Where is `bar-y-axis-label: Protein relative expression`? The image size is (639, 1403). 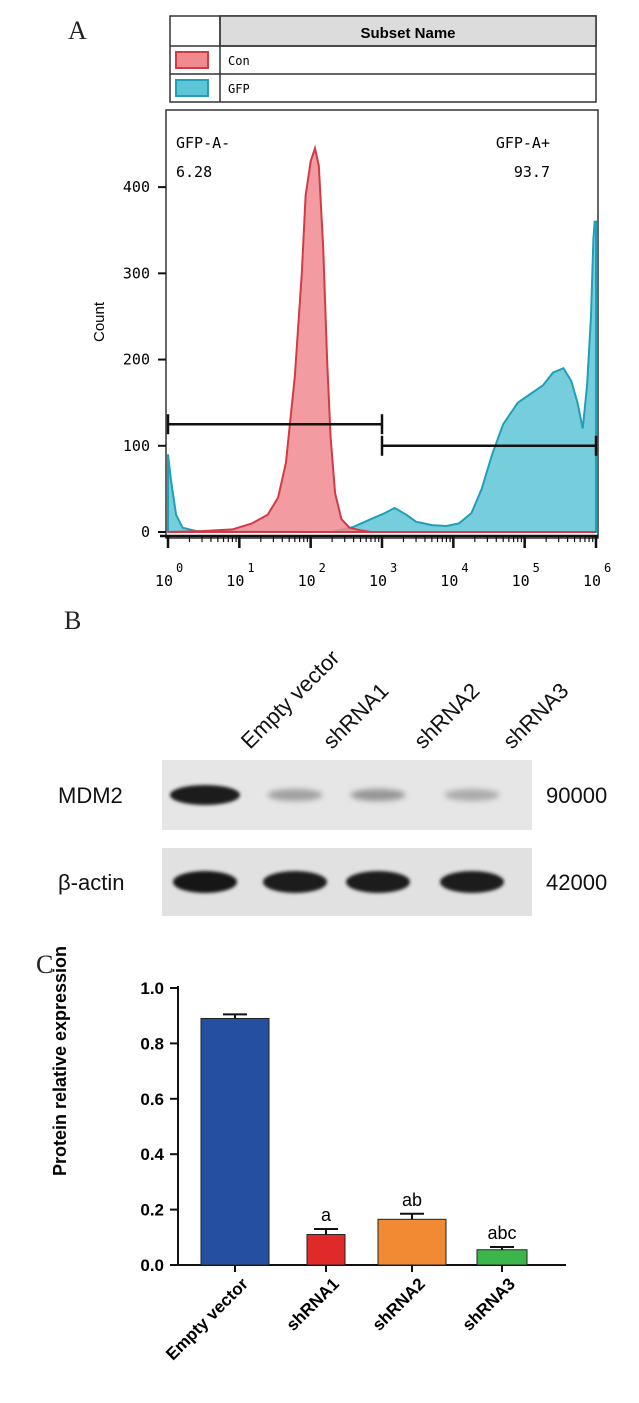 bar-y-axis-label: Protein relative expression is located at coordinates (60, 1061).